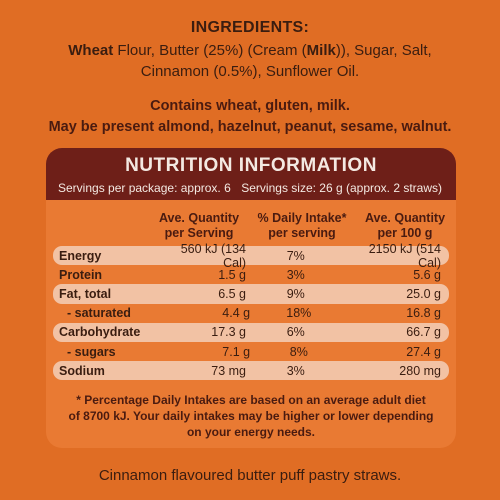 This screenshot has height=500, width=500. What do you see at coordinates (427, 274) in the screenshot?
I see `per-100g-value: 5.6 g` at bounding box center [427, 274].